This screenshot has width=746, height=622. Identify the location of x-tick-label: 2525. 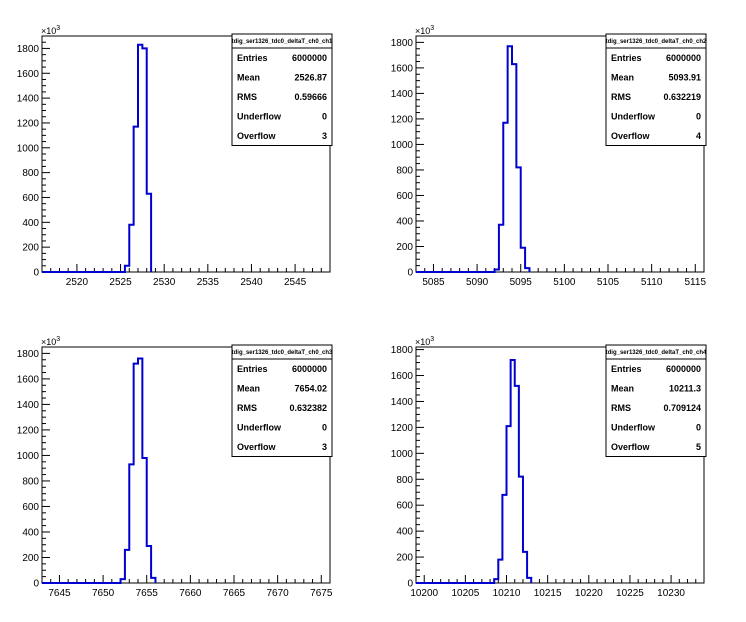
(120, 282).